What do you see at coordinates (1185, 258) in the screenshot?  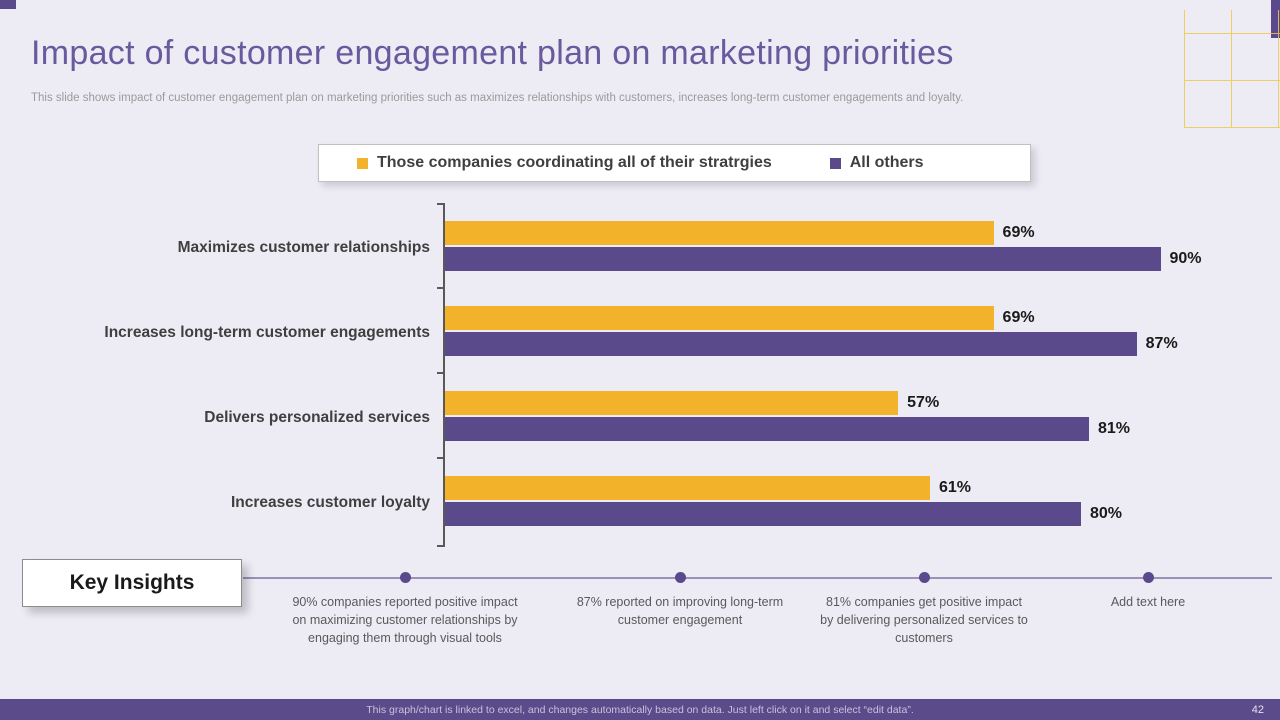 I see `bar-value-label: 90%` at bounding box center [1185, 258].